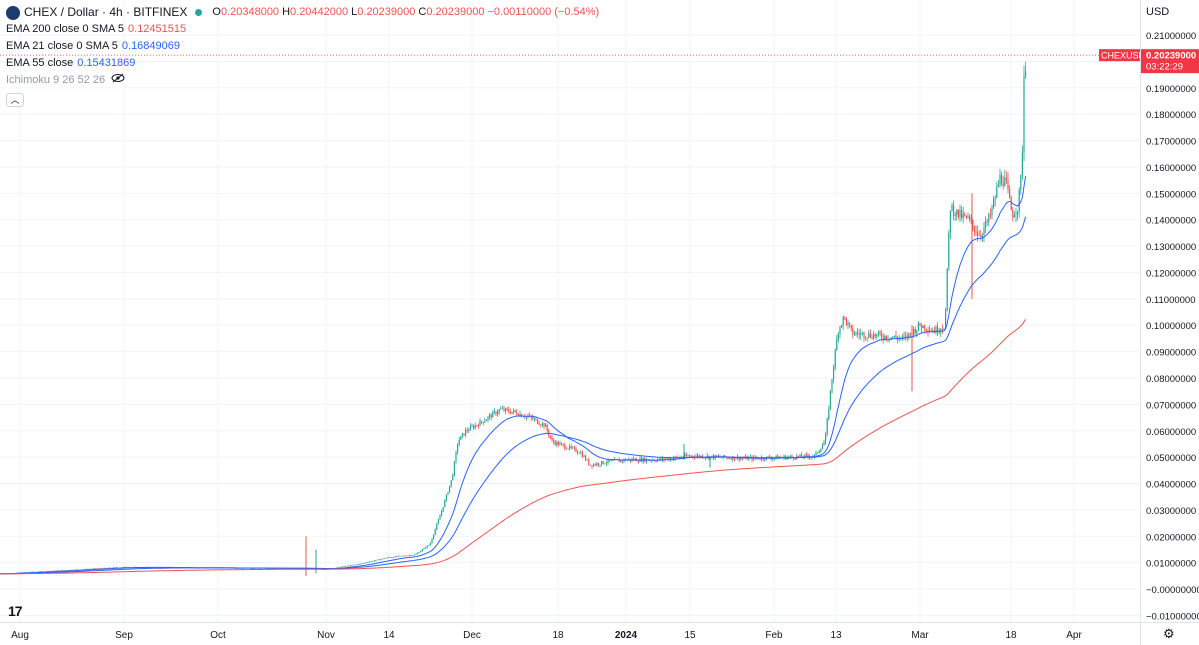 The image size is (1199, 645). I want to click on time-tick-label: Apr, so click(1074, 635).